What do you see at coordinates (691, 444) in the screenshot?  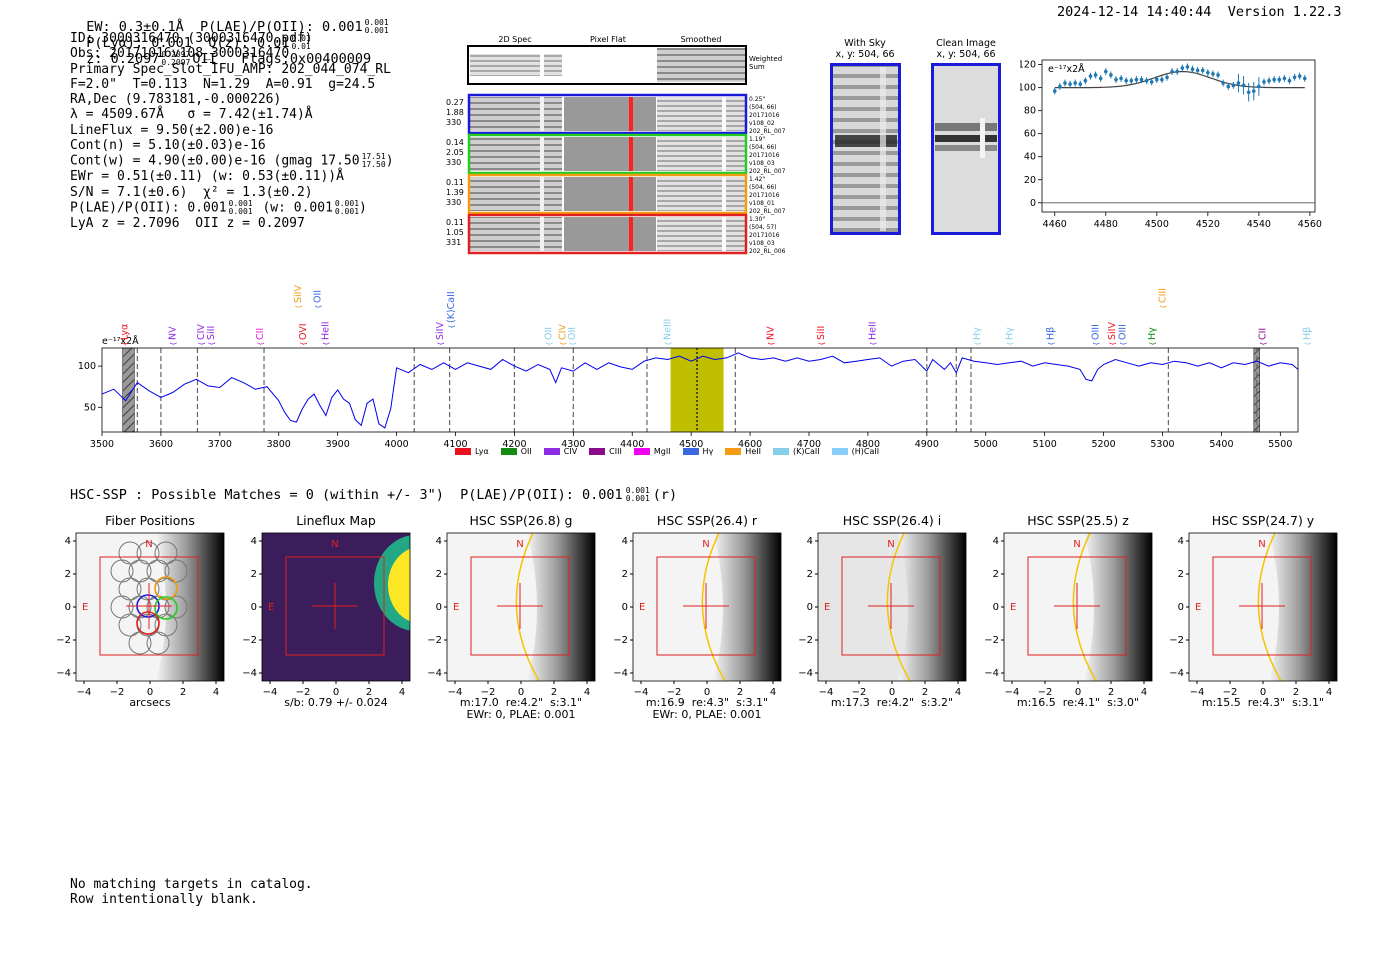 I see `main-x-tick: 4500` at bounding box center [691, 444].